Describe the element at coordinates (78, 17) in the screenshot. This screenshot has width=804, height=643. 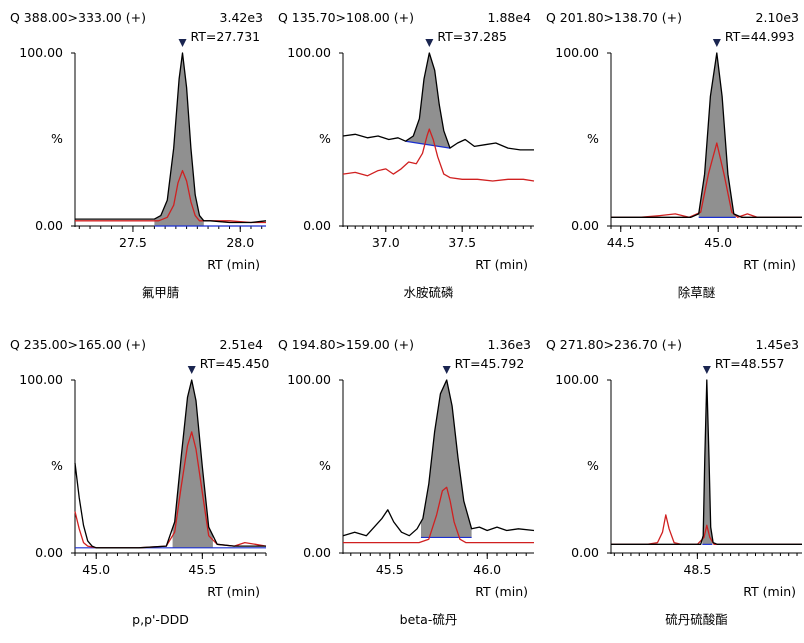
I see `transition-title: Q 388.00>333.00 (+)` at that location.